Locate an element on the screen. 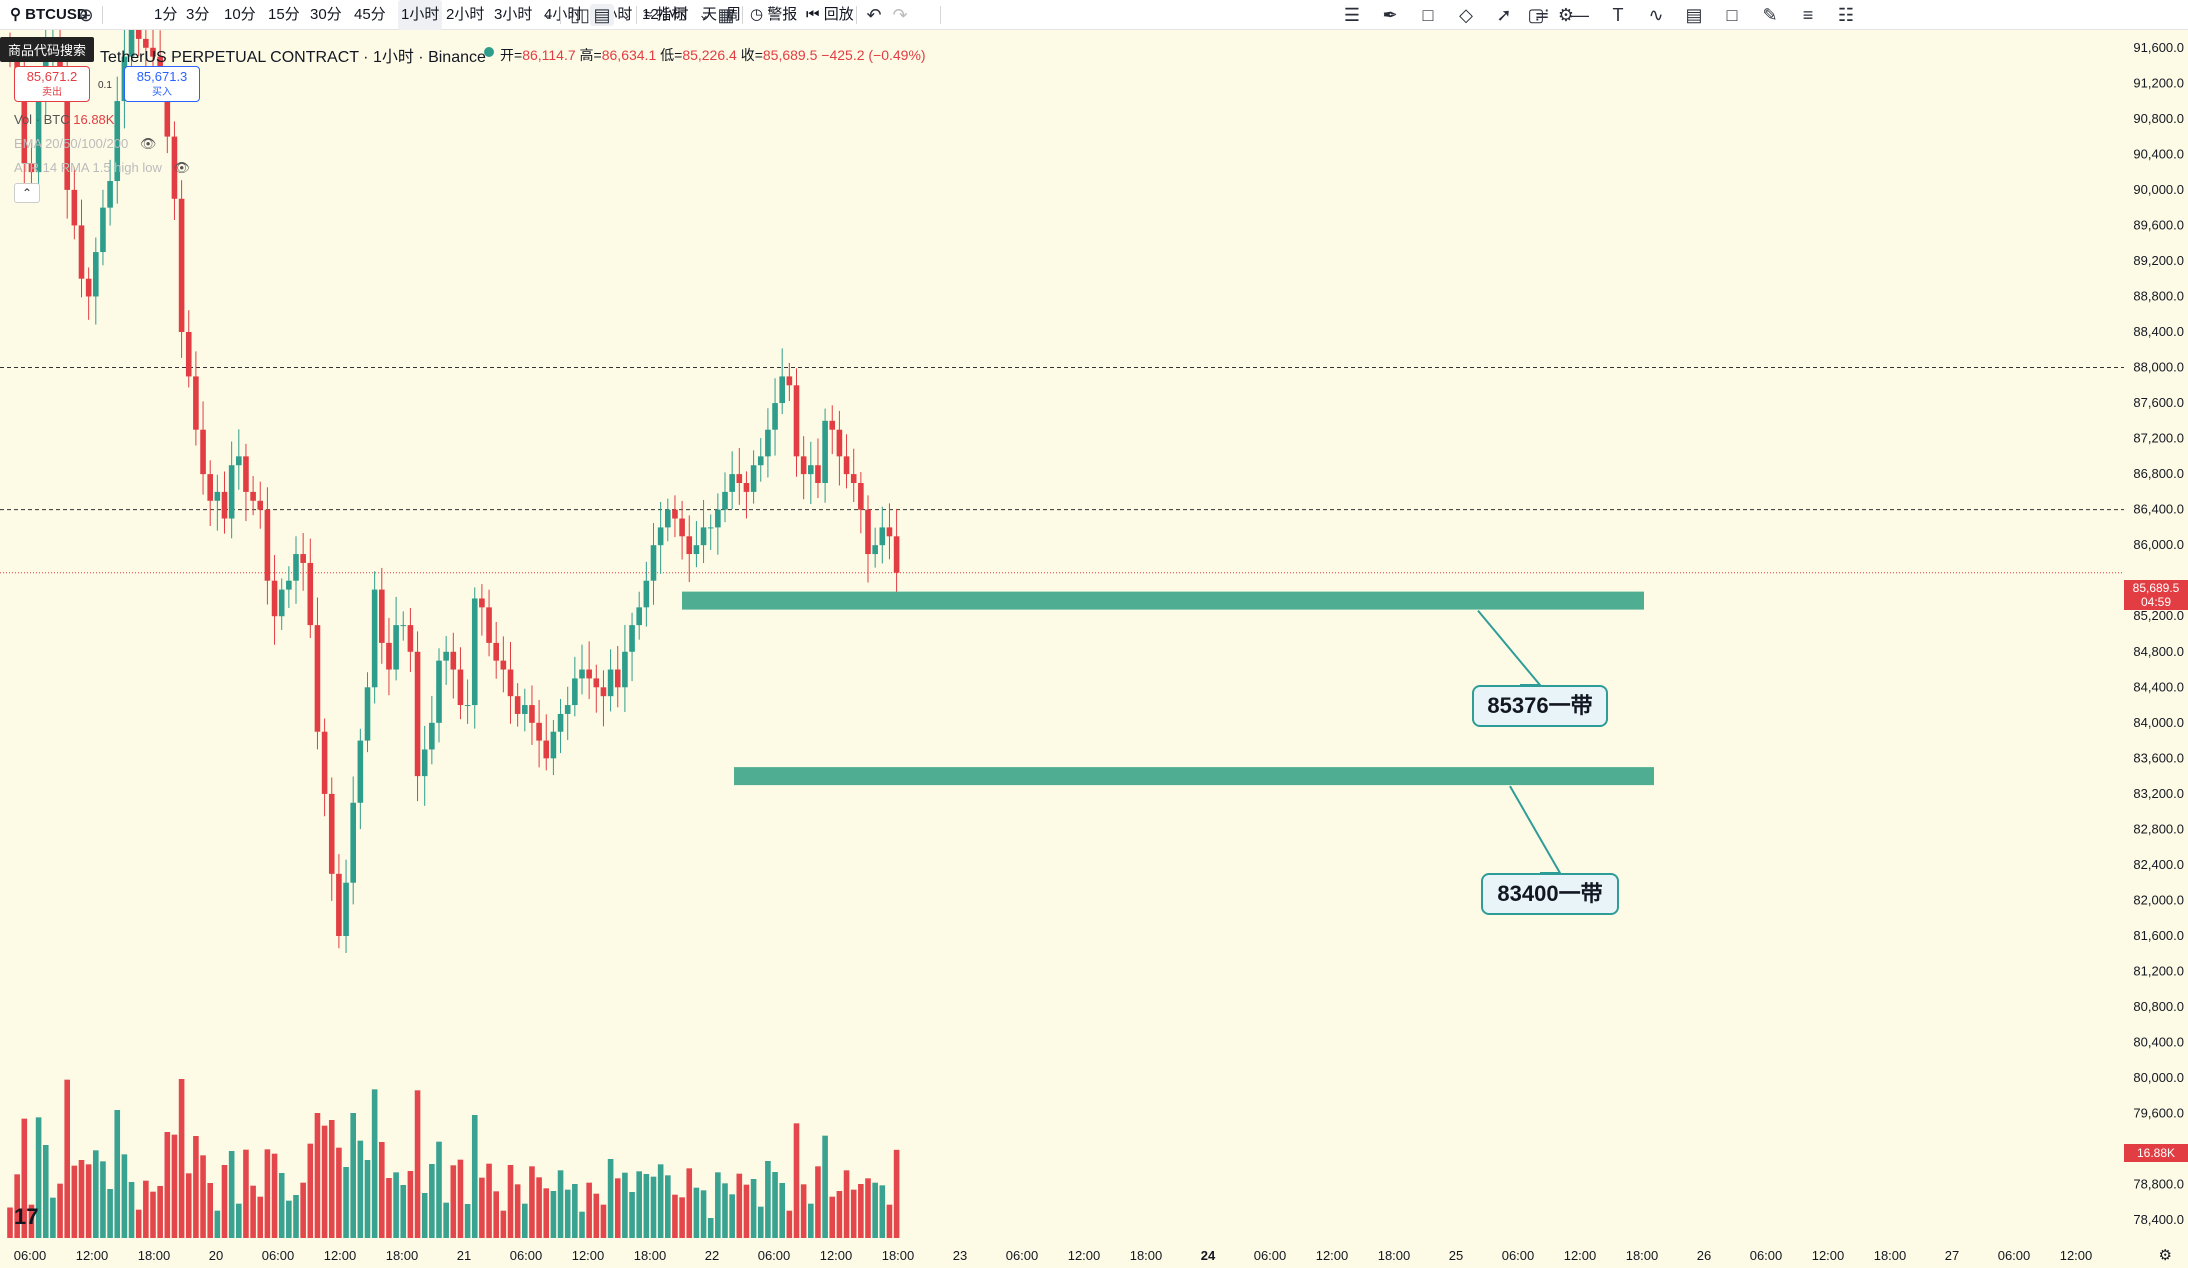  annotation-83400: 83400一带 is located at coordinates (1550, 894).